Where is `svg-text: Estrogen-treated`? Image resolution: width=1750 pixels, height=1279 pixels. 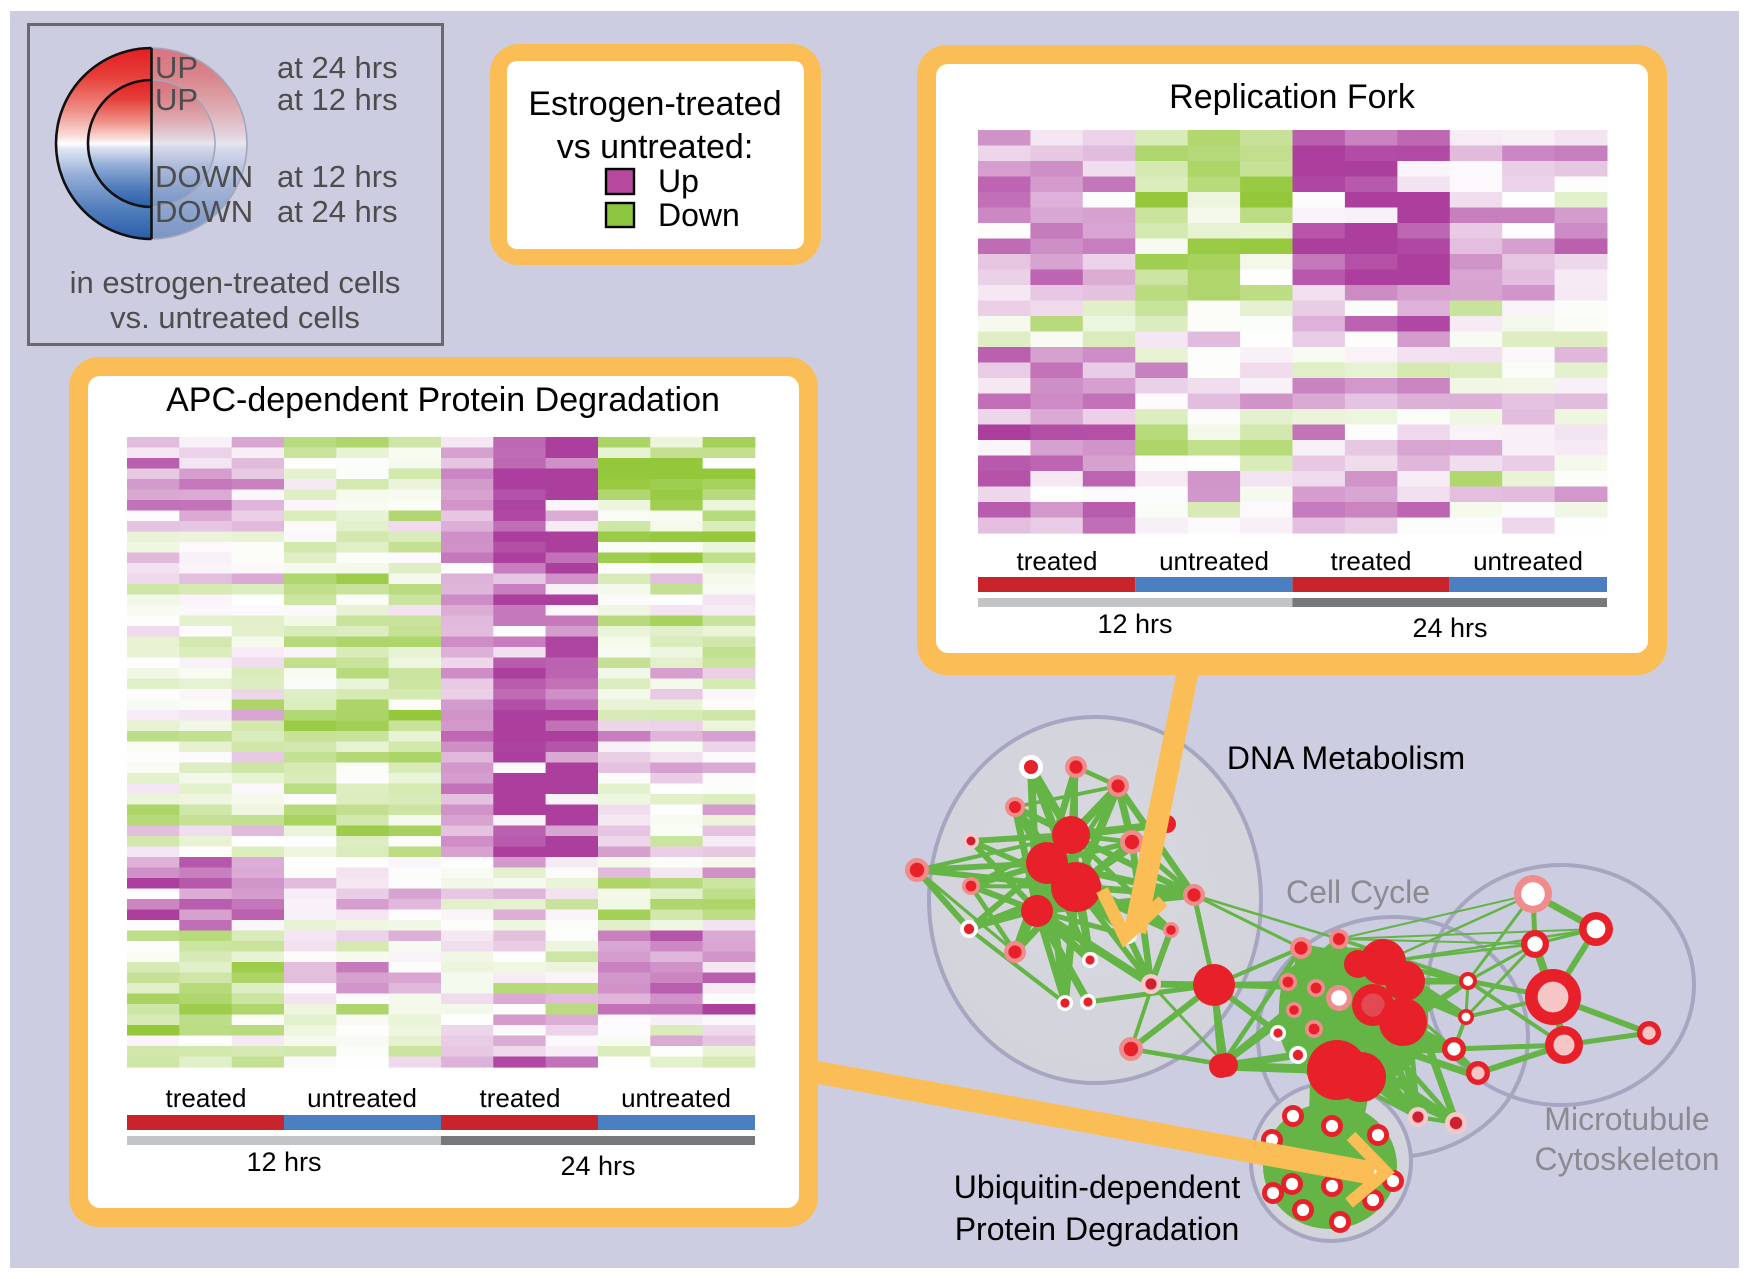
svg-text: Estrogen-treated is located at coordinates (654, 104).